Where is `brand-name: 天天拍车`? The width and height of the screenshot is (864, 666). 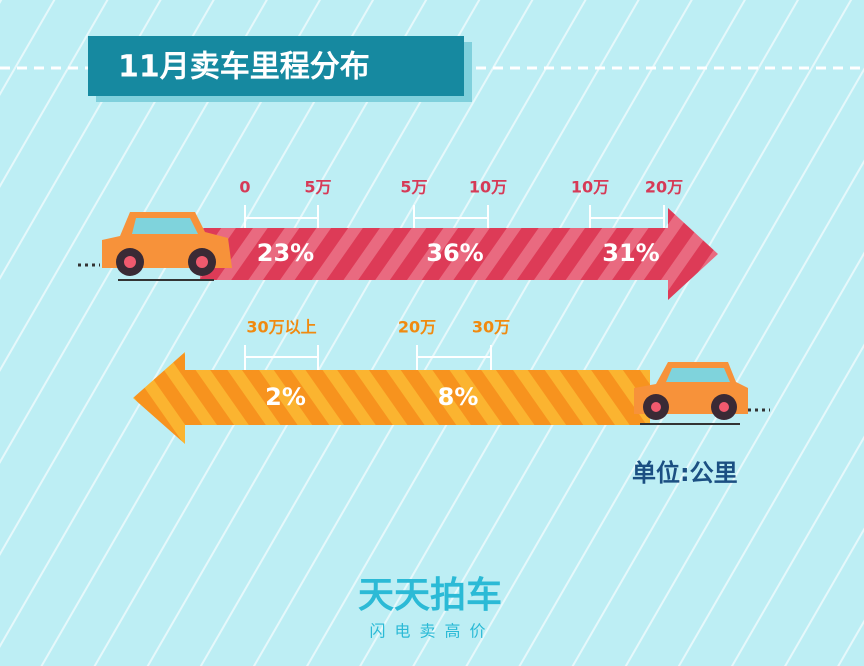
brand-name: 天天拍车 is located at coordinates (430, 595).